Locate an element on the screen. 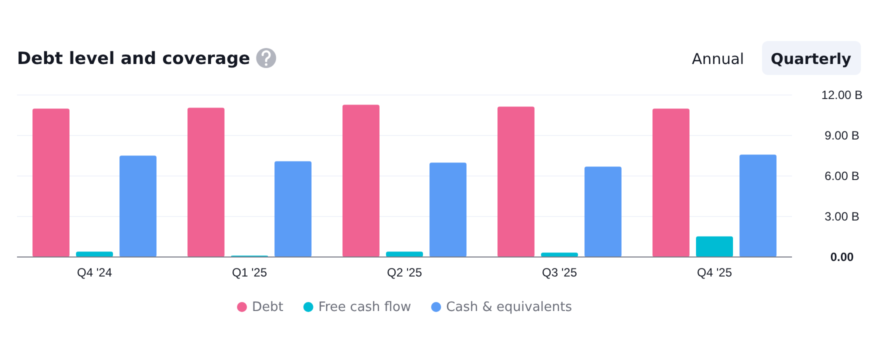 This screenshot has height=341, width=882. y-tick-label: 0.00 is located at coordinates (842, 257).